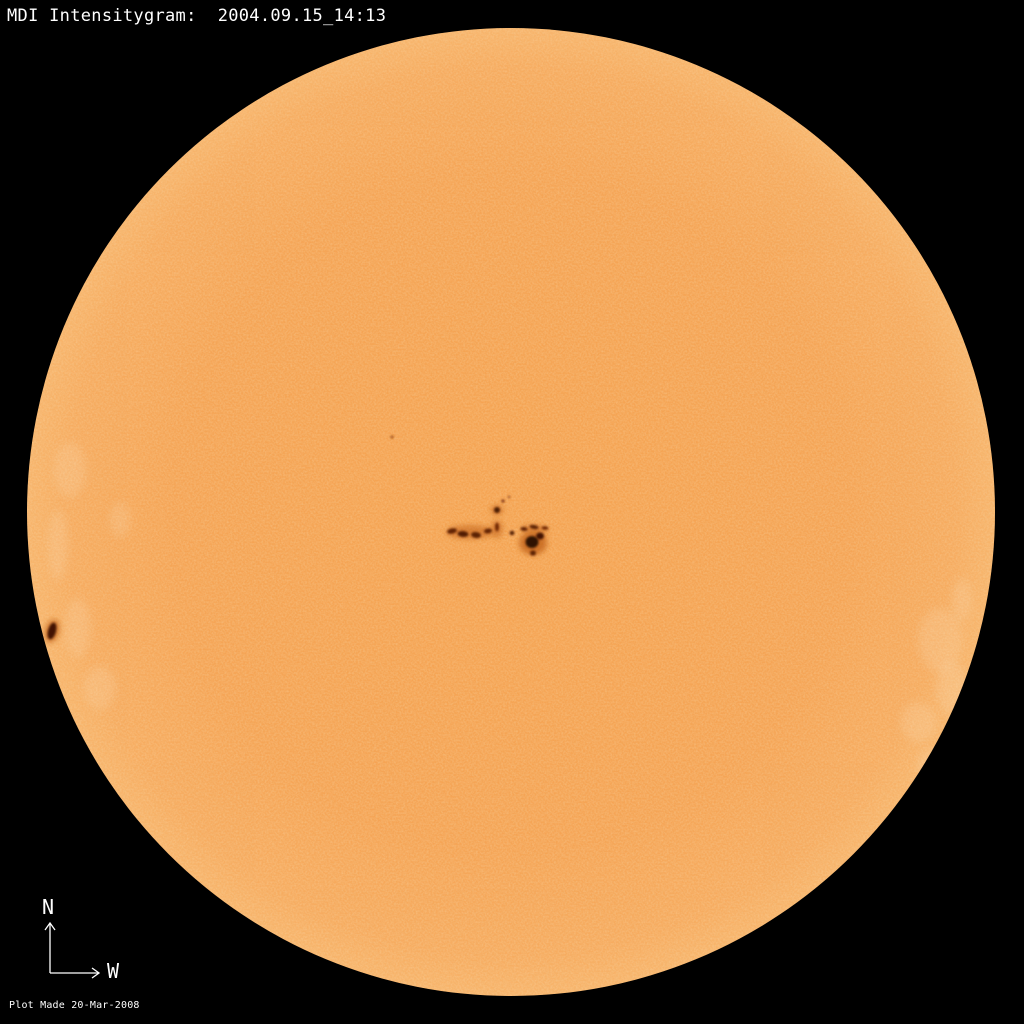 Image resolution: width=1024 pixels, height=1024 pixels. Describe the element at coordinates (113, 971) in the screenshot. I see `compass-west-label: W` at that location.